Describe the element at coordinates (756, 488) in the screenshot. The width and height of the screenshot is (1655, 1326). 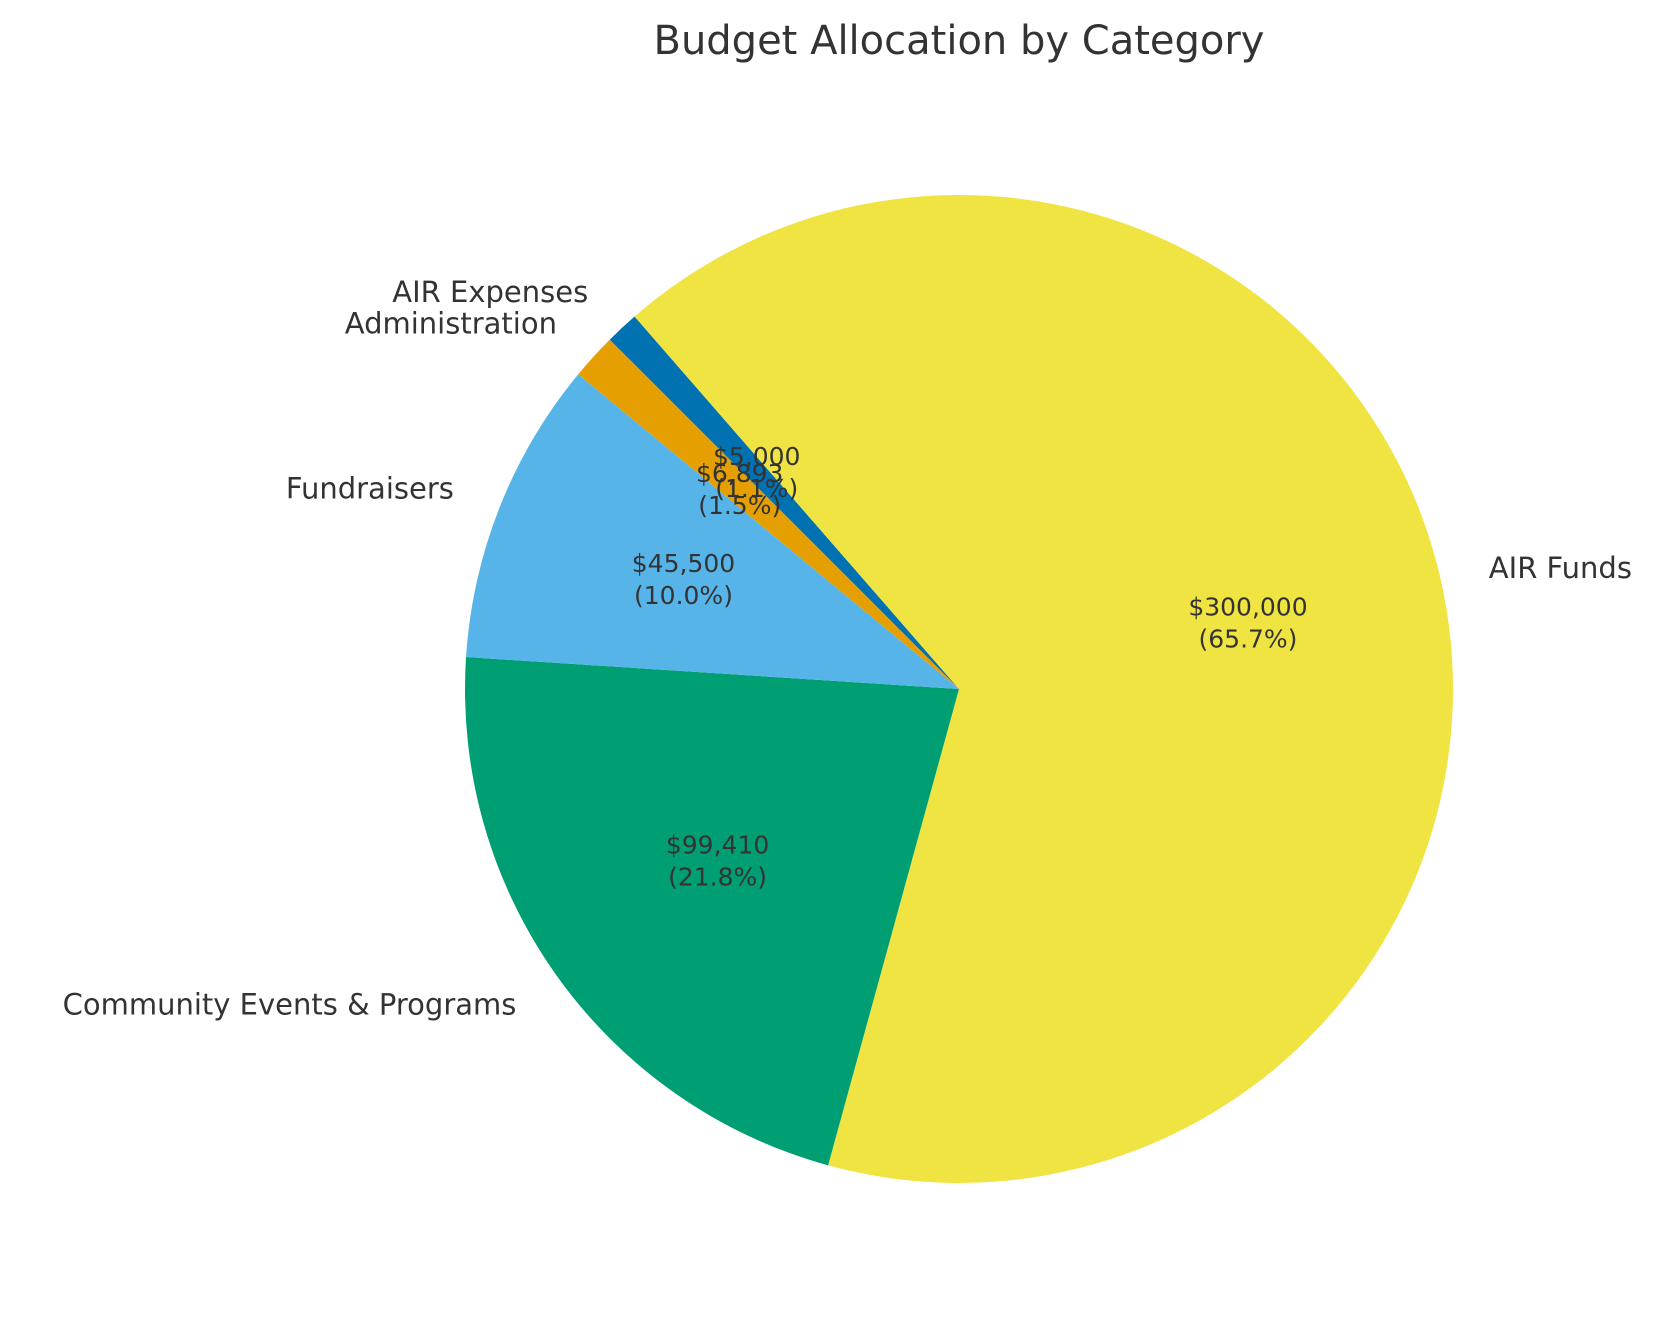
I see `percent-label-air-expenses: (1.1%)` at that location.